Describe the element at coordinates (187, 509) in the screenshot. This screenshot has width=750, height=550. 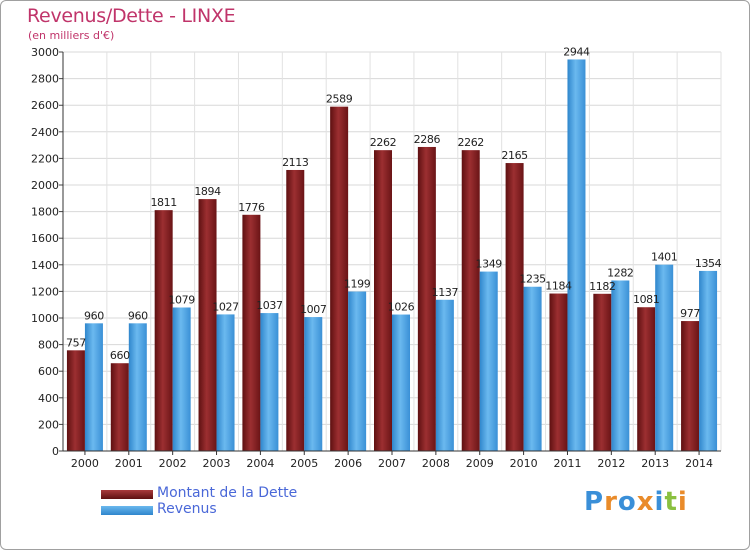
I see `legend-label-revenue: Revenus` at that location.